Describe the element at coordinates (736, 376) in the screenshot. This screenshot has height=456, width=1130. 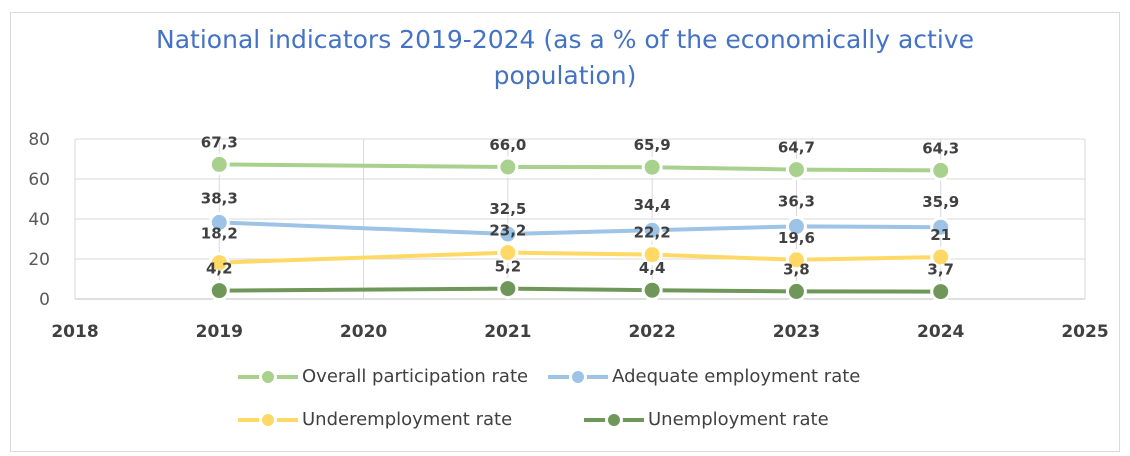
I see `legend-label: Adequate employment rate` at that location.